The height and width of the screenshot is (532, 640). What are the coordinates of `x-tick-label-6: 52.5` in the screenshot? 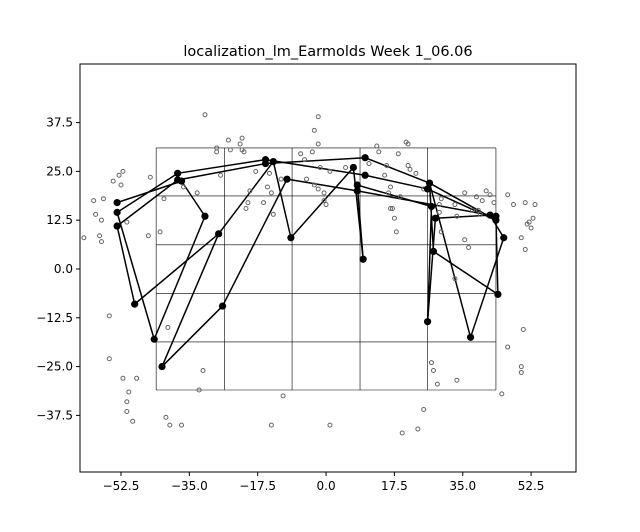 It's located at (531, 486).